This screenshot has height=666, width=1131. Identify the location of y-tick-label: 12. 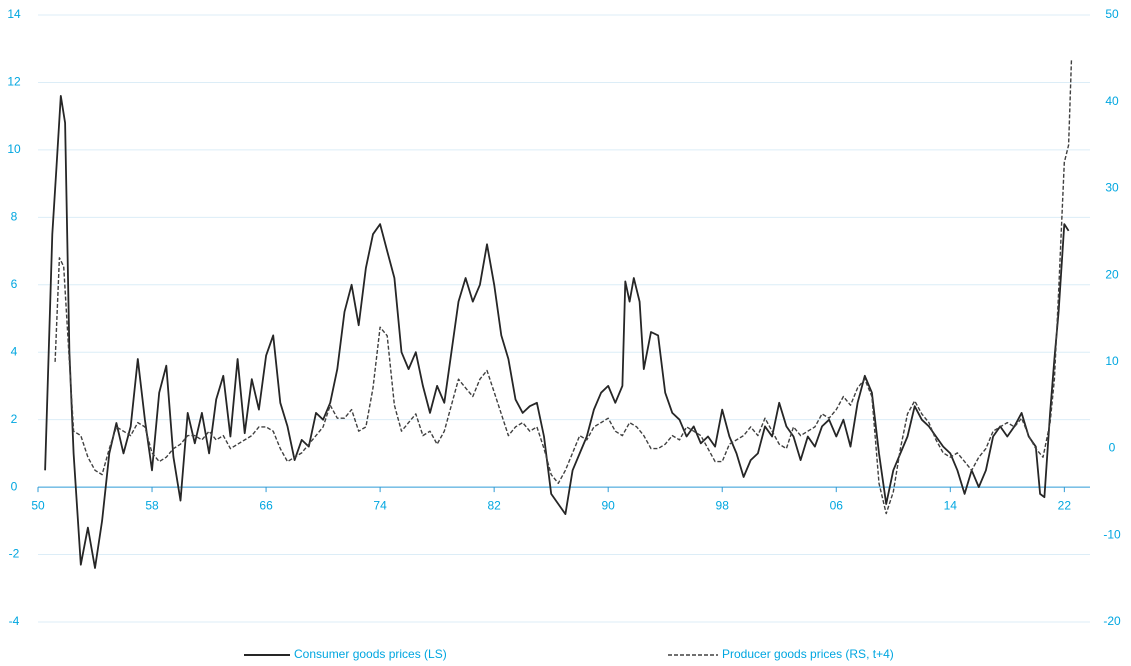
(14, 82).